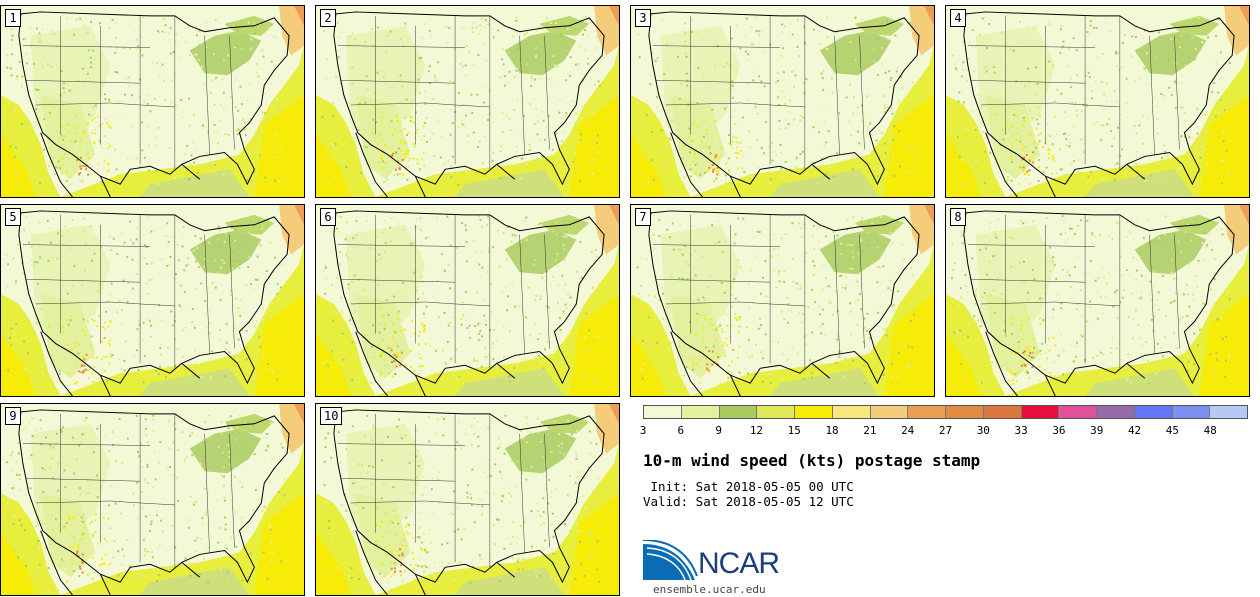 This screenshot has height=597, width=1260. I want to click on colorbar-tick-label: 6, so click(681, 430).